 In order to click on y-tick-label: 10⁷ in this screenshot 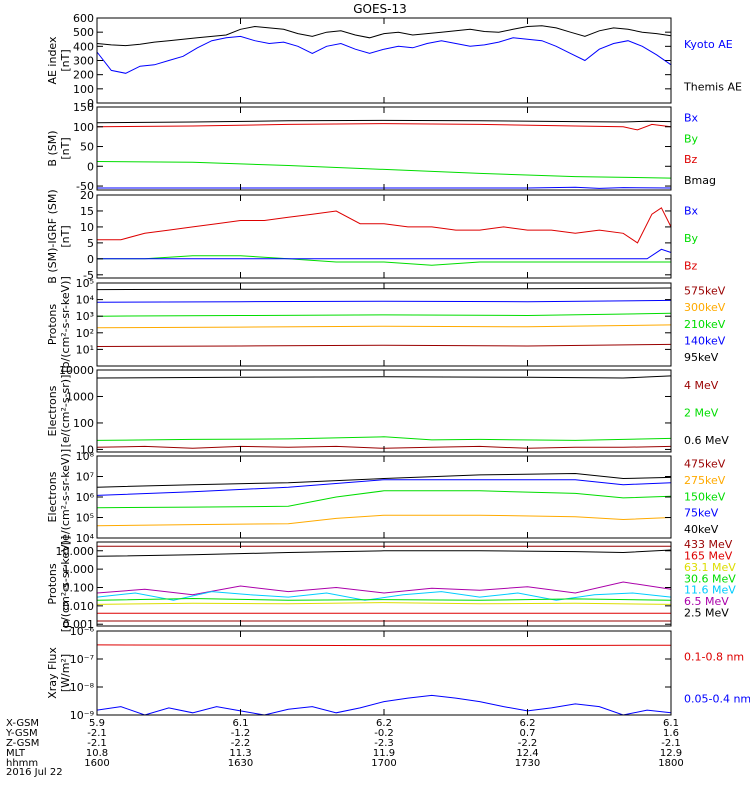, I will do `click(85, 477)`.